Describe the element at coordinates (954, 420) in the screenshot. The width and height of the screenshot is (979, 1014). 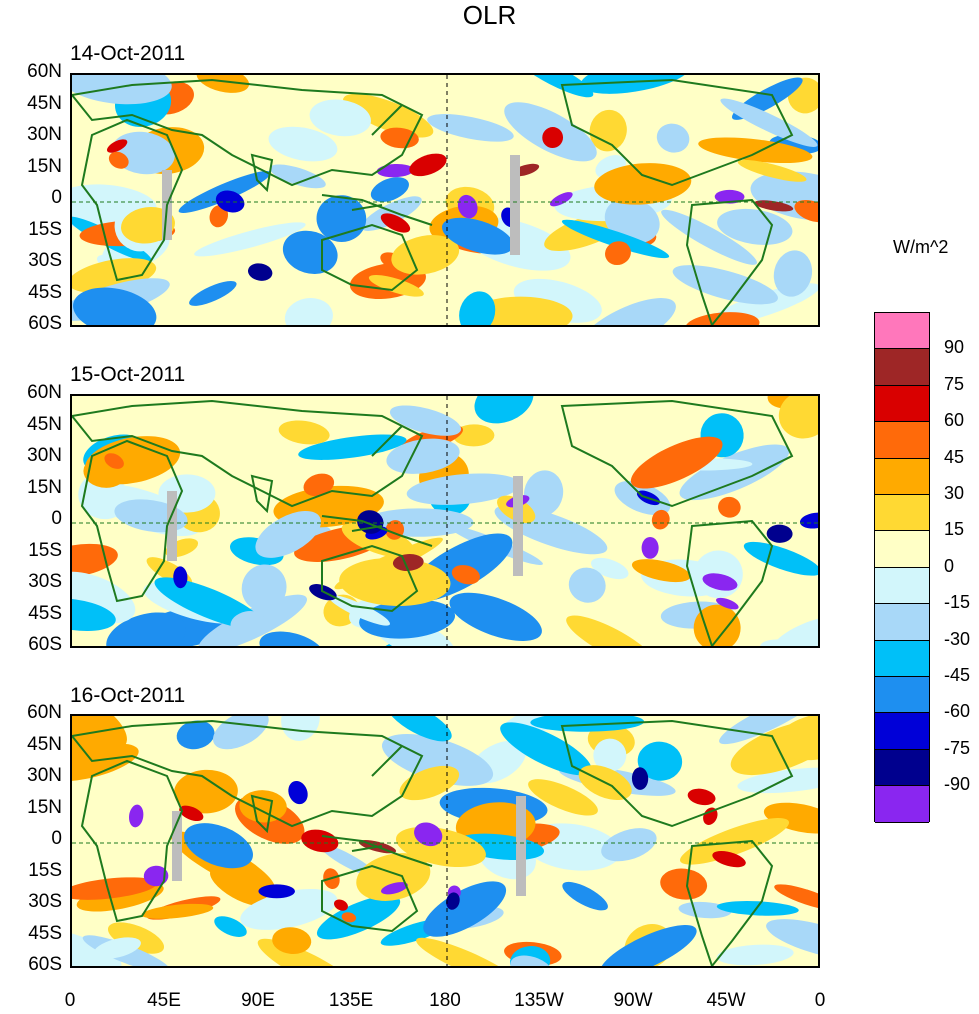
I see `colorbar-tick-label: 60` at that location.